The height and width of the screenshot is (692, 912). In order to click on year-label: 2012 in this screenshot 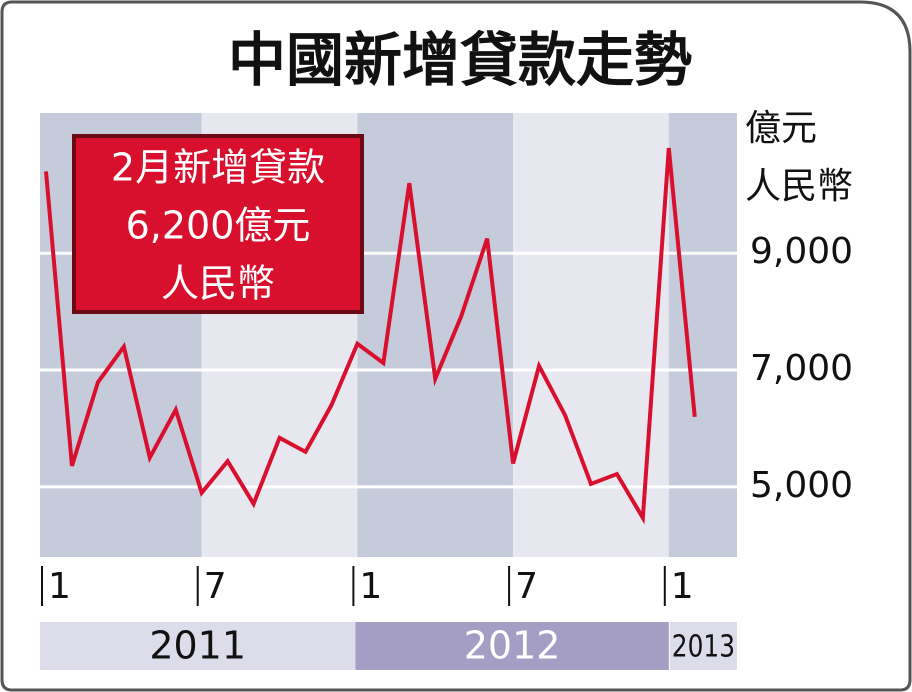, I will do `click(512, 646)`.